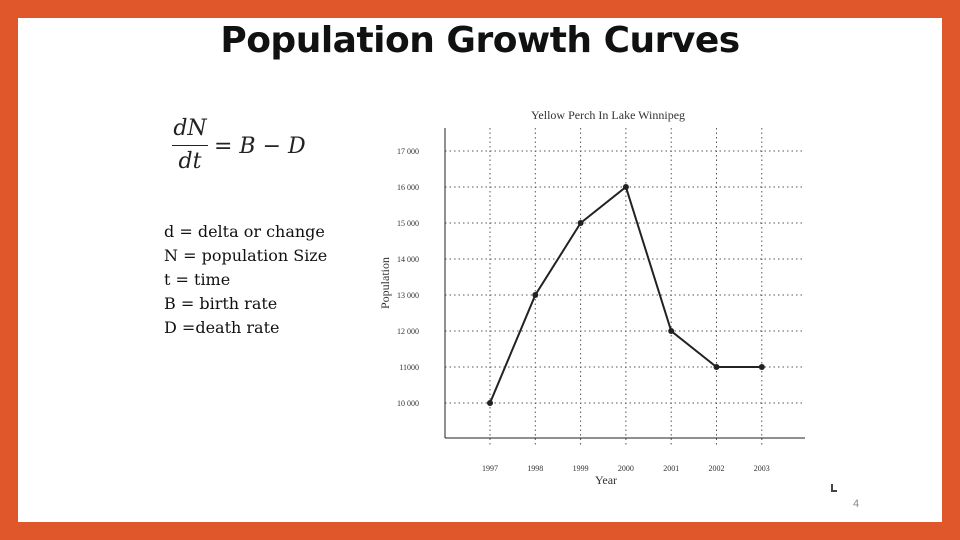 This screenshot has width=960, height=540. What do you see at coordinates (535, 468) in the screenshot?
I see `x-tick-label: 1998` at bounding box center [535, 468].